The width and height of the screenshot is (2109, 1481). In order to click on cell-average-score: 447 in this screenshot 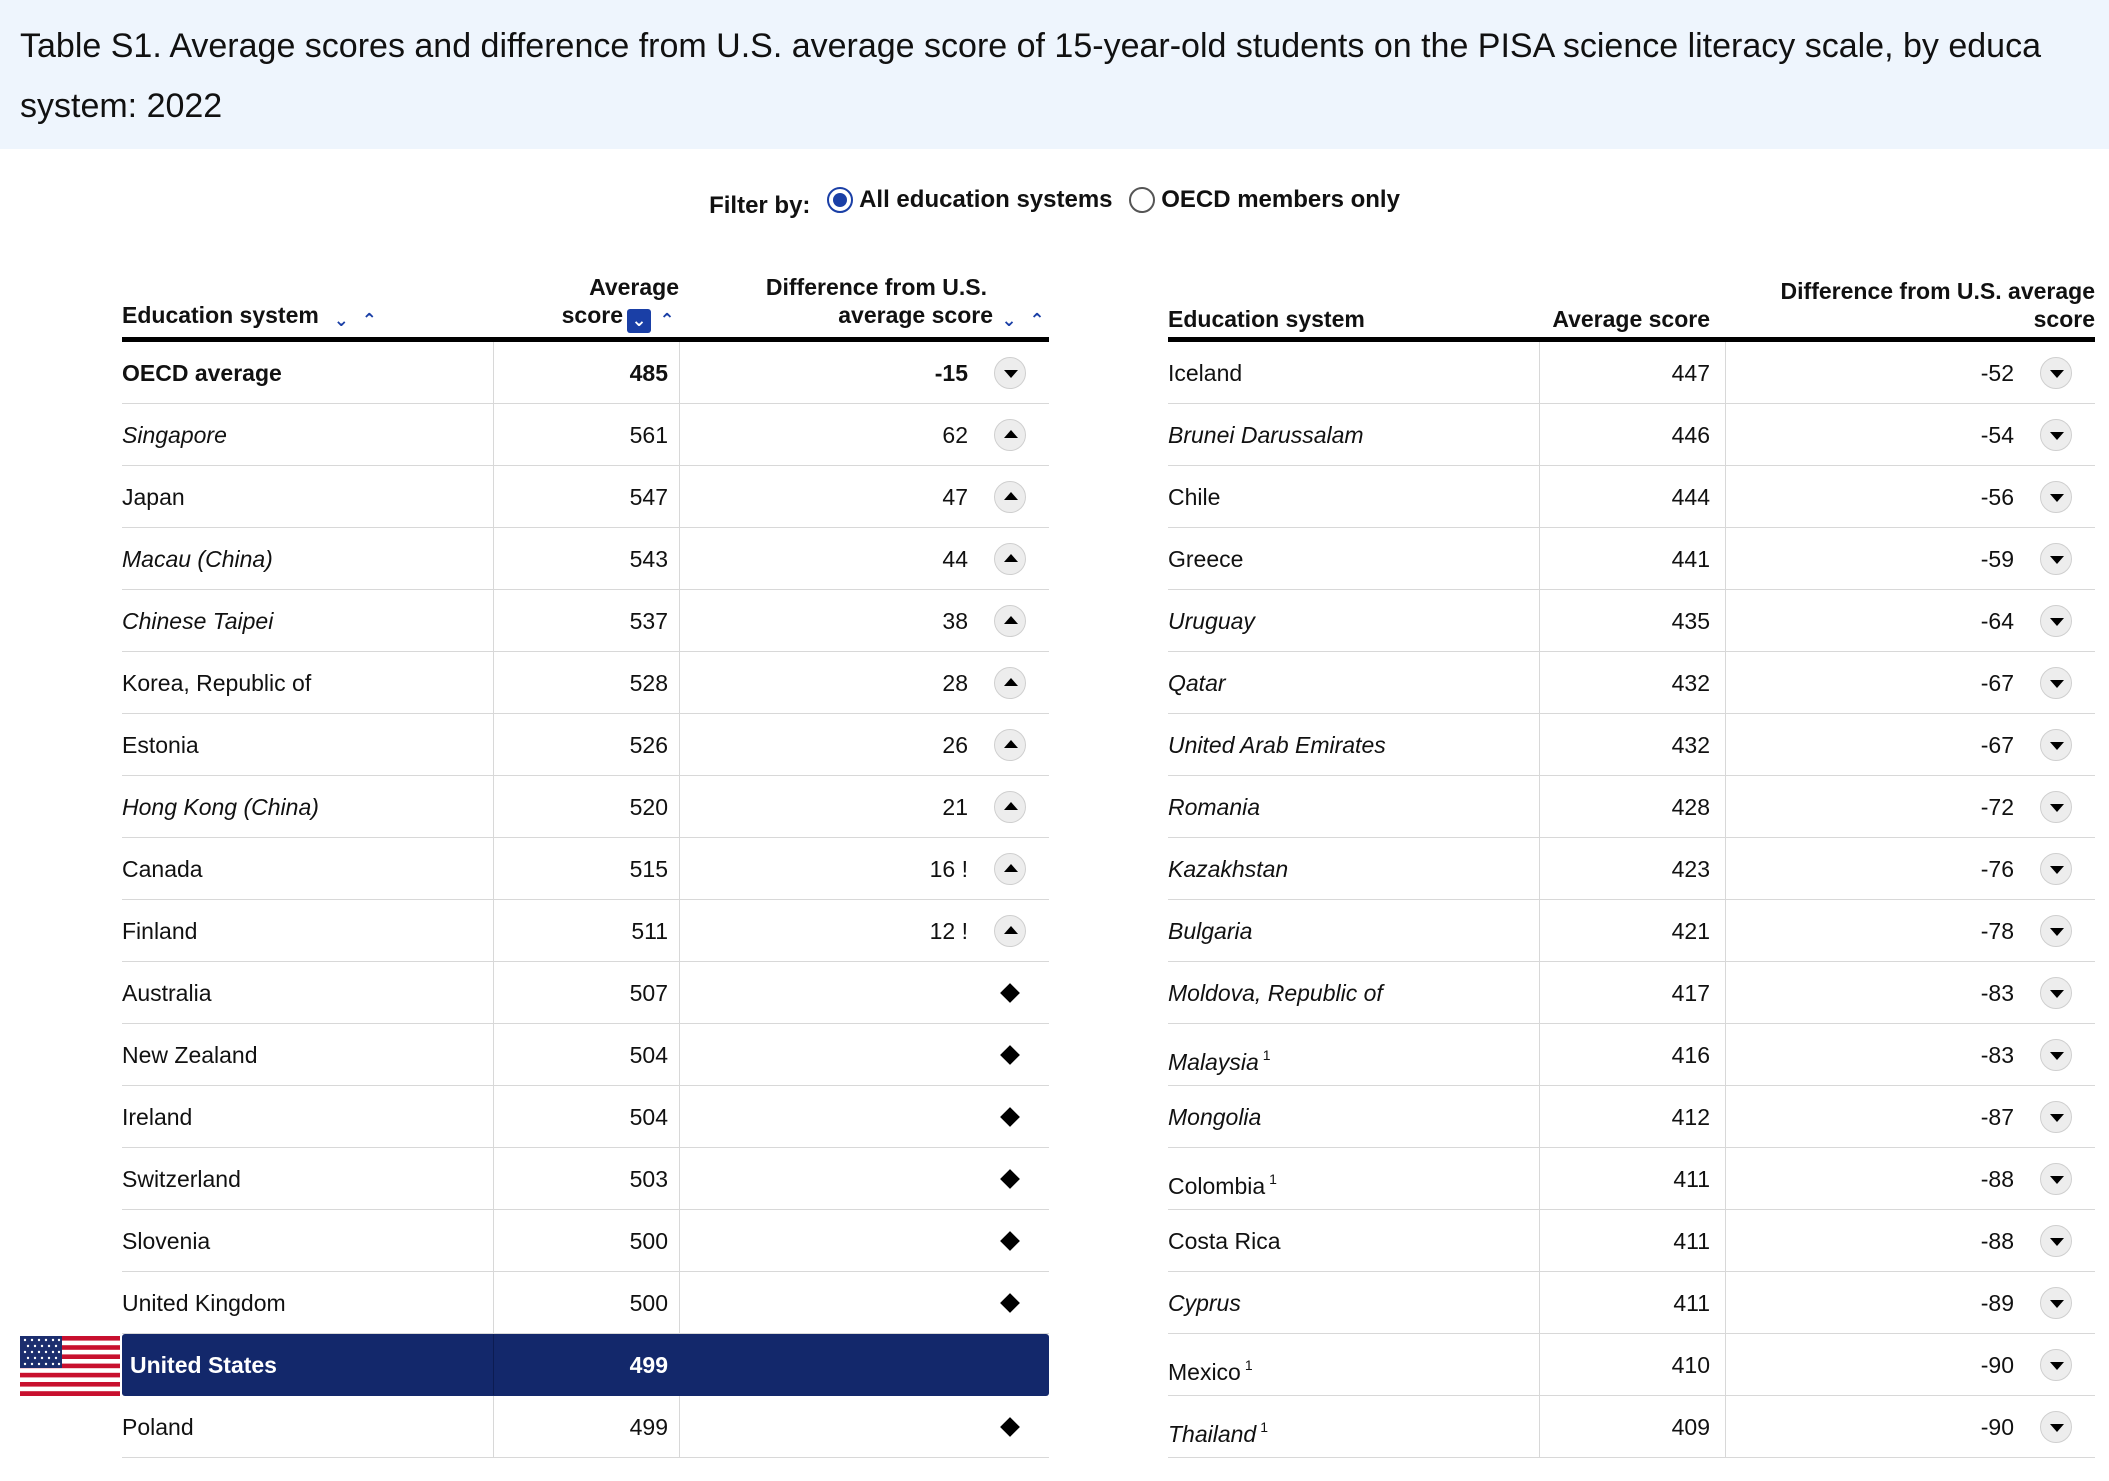, I will do `click(1690, 373)`.